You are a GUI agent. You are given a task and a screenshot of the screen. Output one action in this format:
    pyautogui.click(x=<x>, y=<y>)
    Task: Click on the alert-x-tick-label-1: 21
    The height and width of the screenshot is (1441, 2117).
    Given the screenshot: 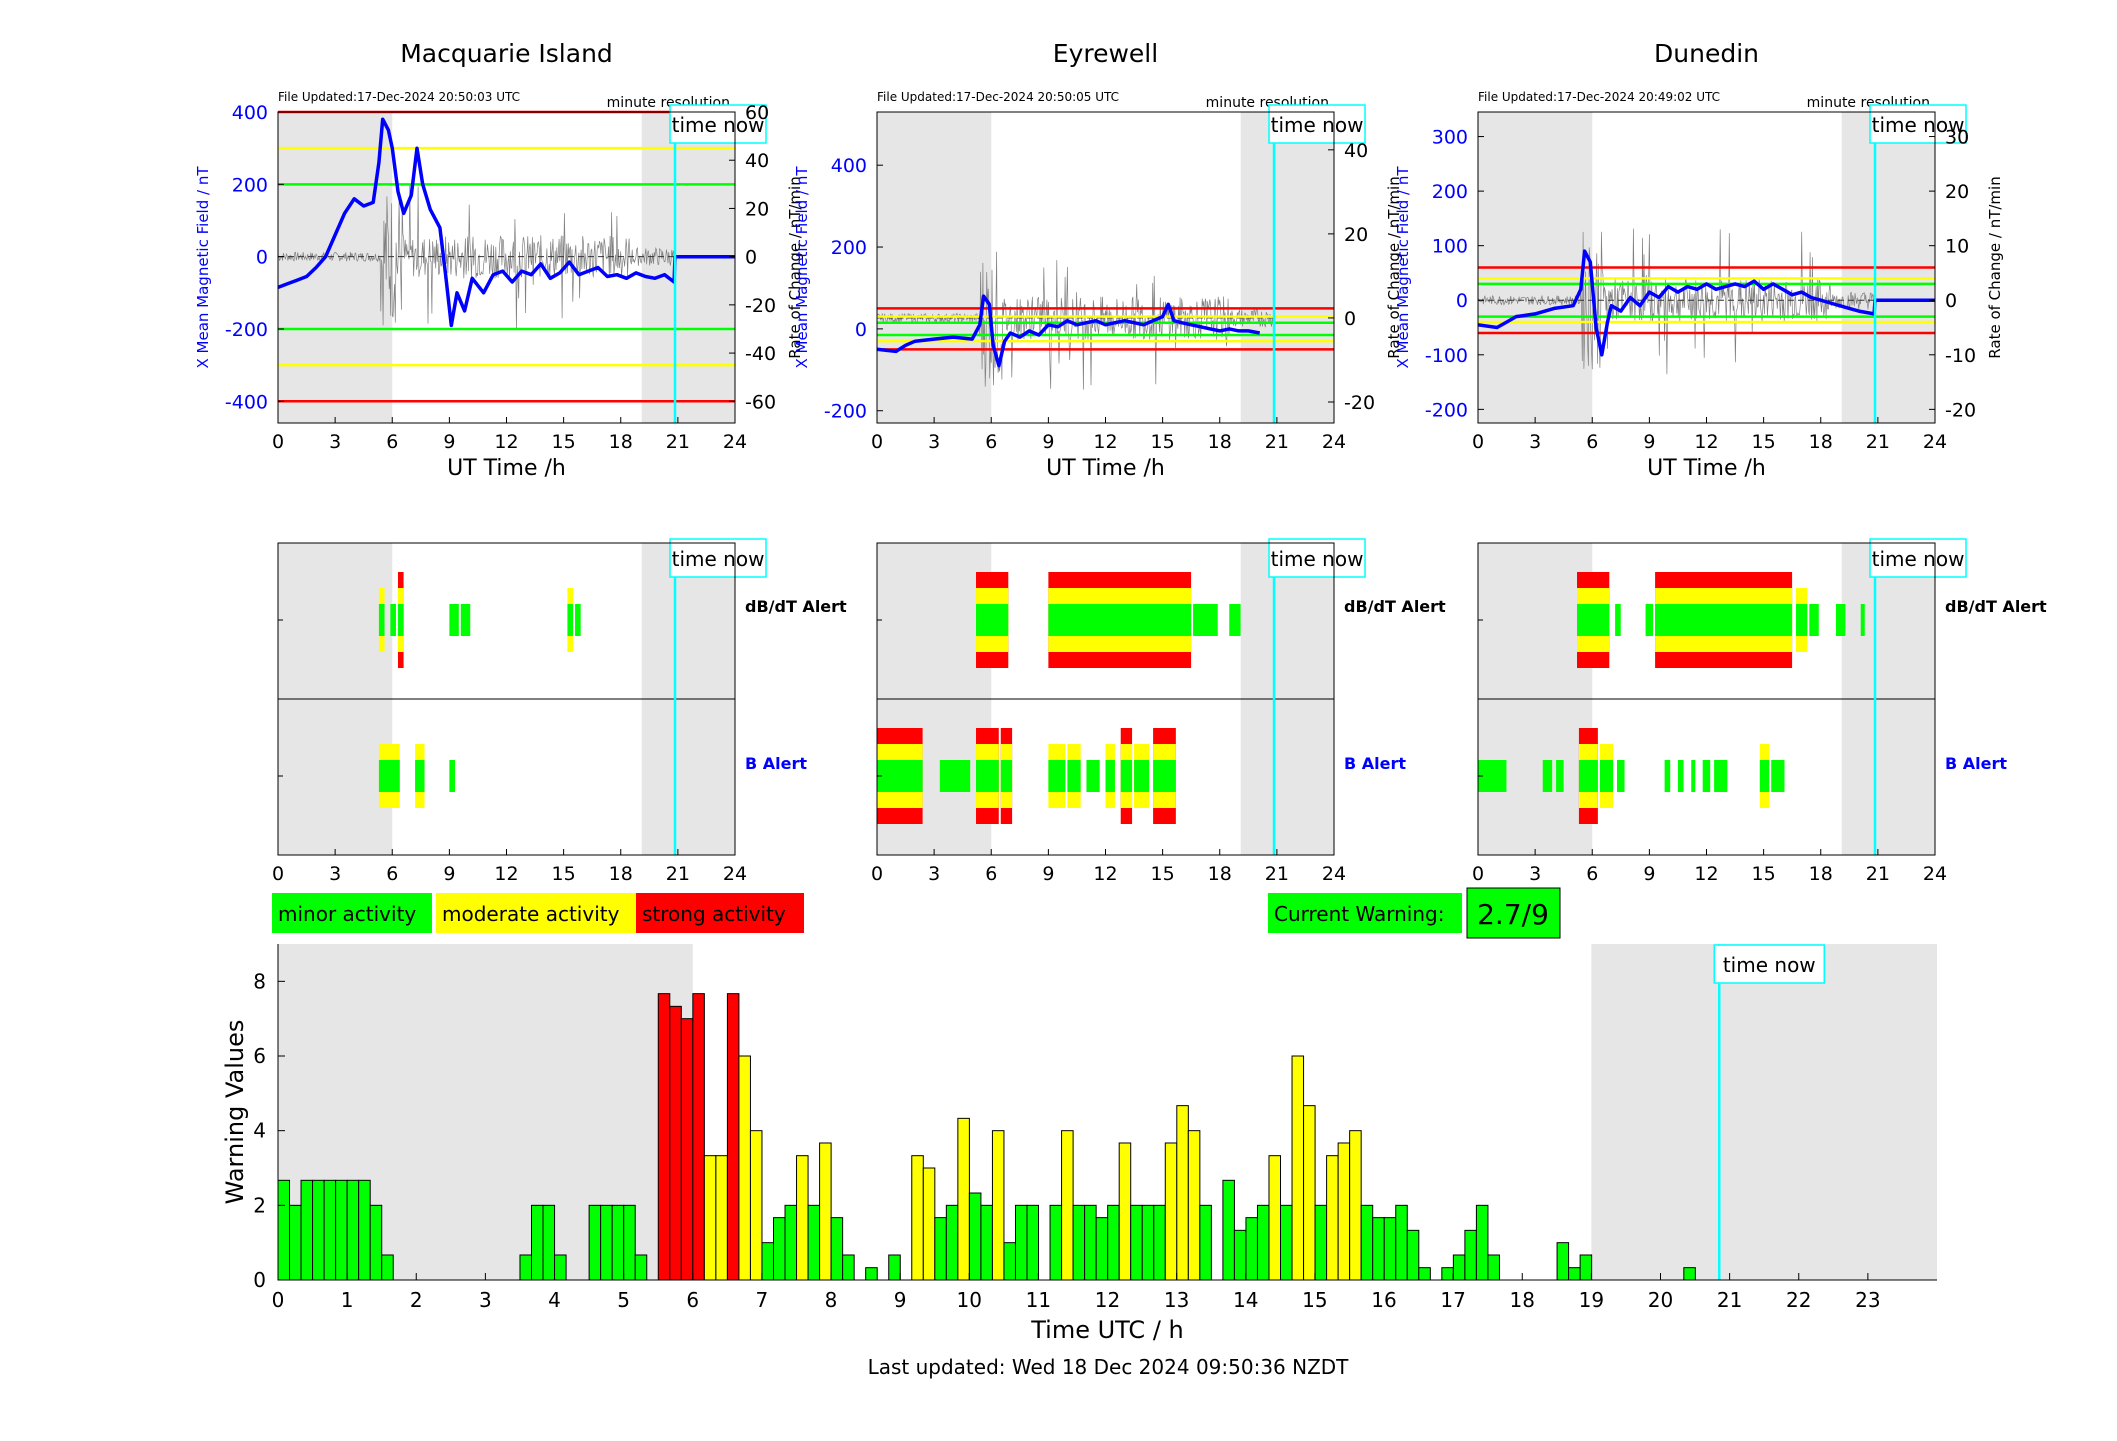 What is the action you would take?
    pyautogui.click(x=1277, y=874)
    